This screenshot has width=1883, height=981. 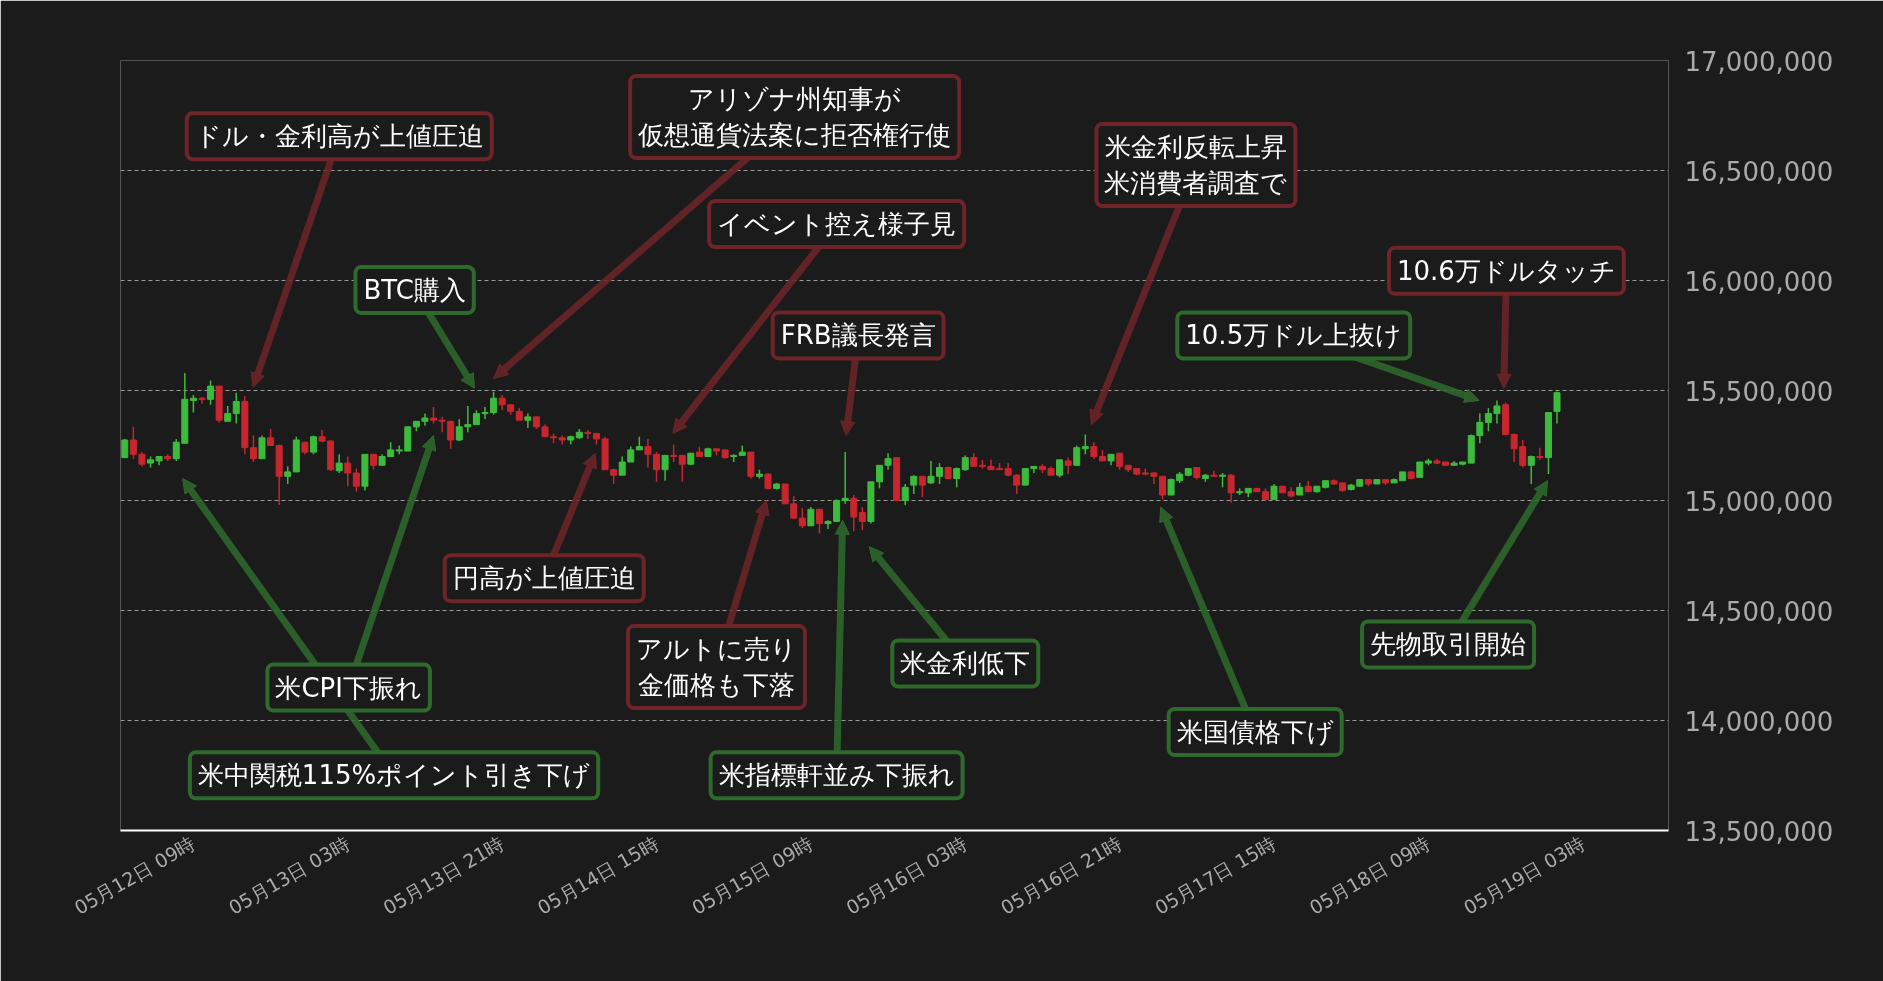 I want to click on annotation: イベント控え様子見, so click(x=837, y=223).